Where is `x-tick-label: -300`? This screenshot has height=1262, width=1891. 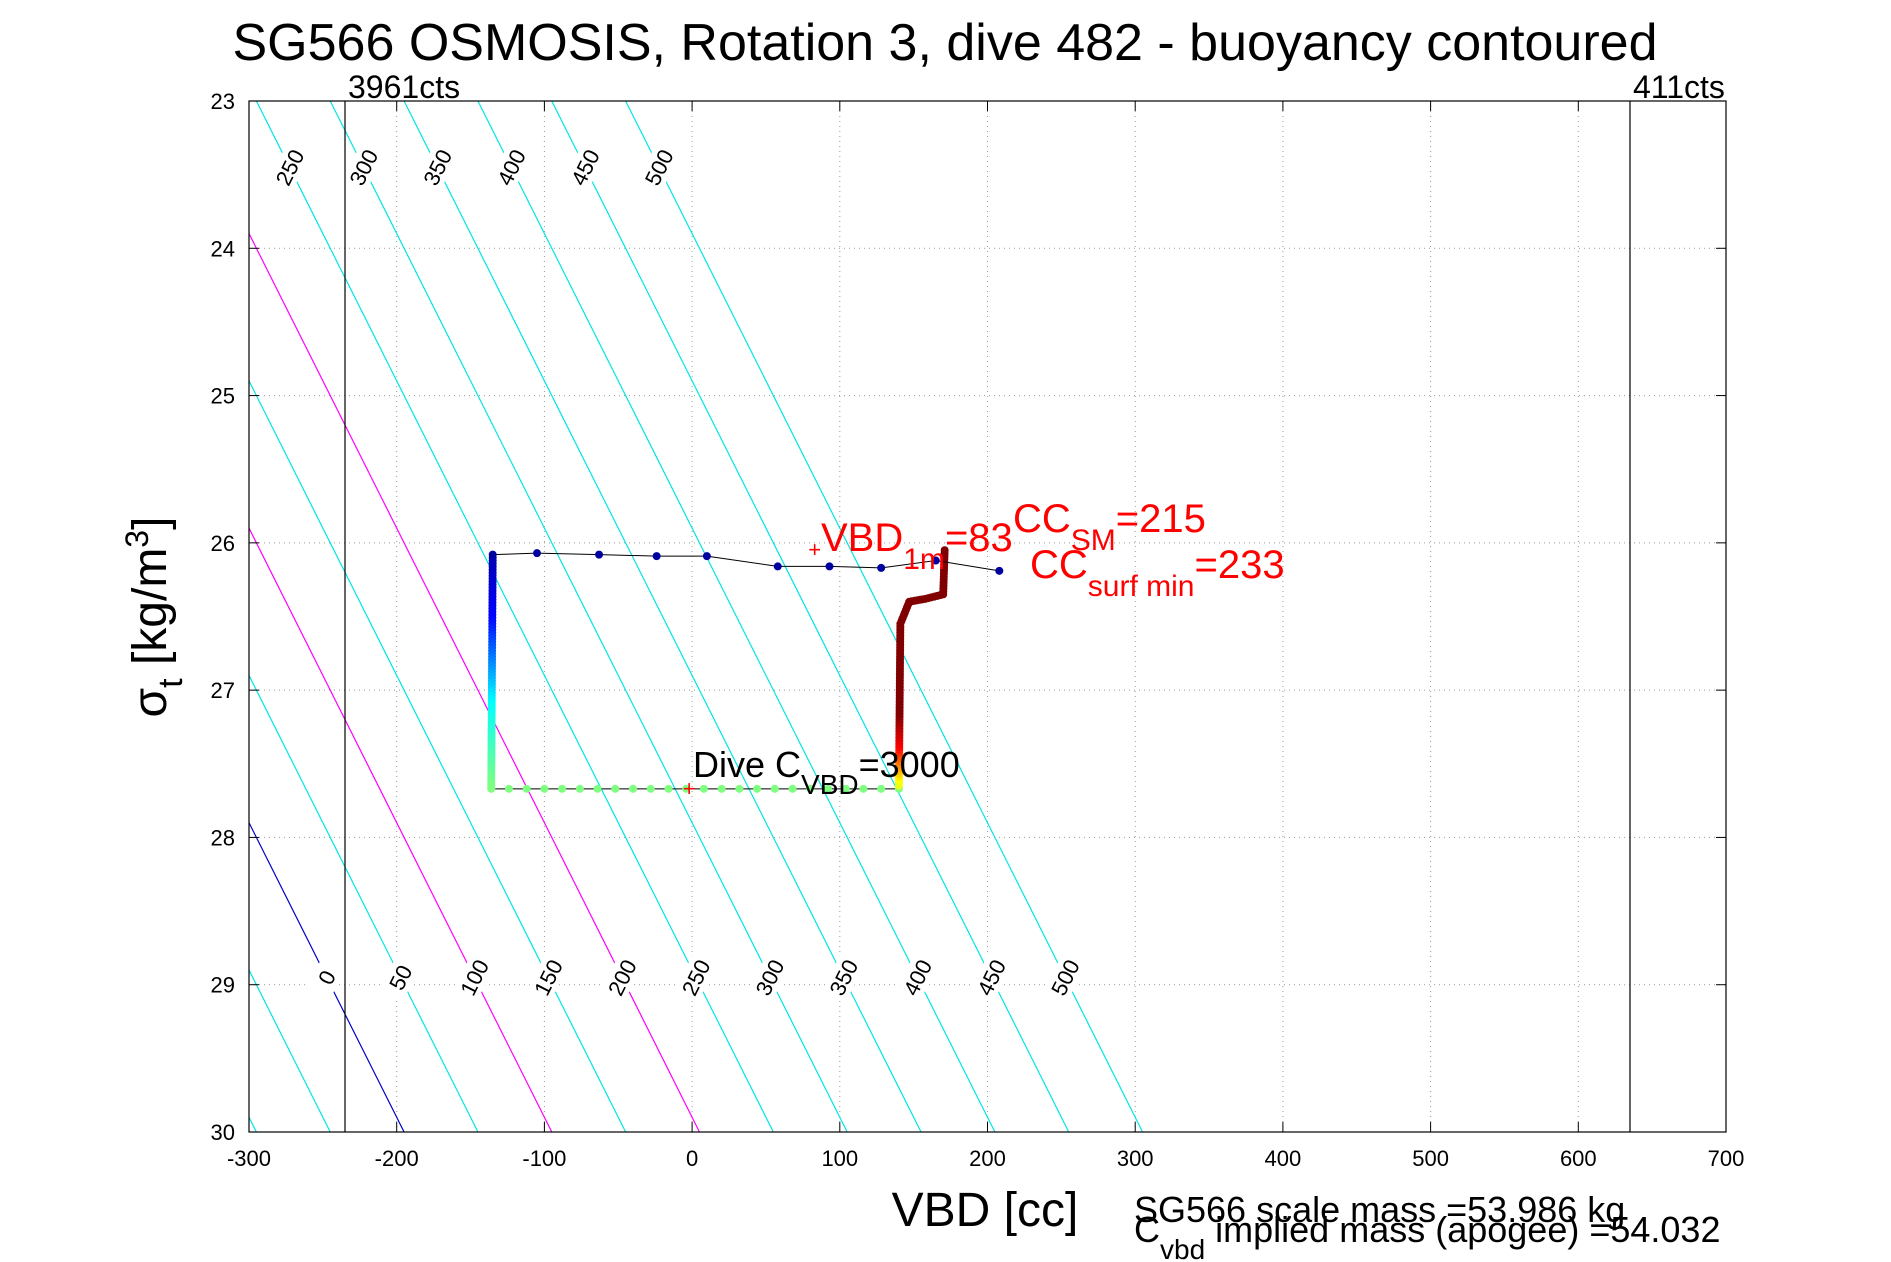 x-tick-label: -300 is located at coordinates (249, 1158).